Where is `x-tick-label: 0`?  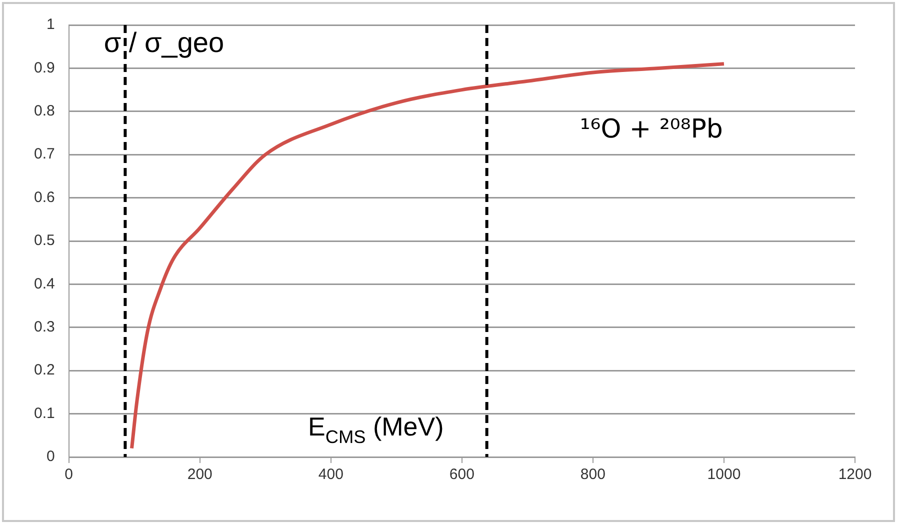
x-tick-label: 0 is located at coordinates (69, 475).